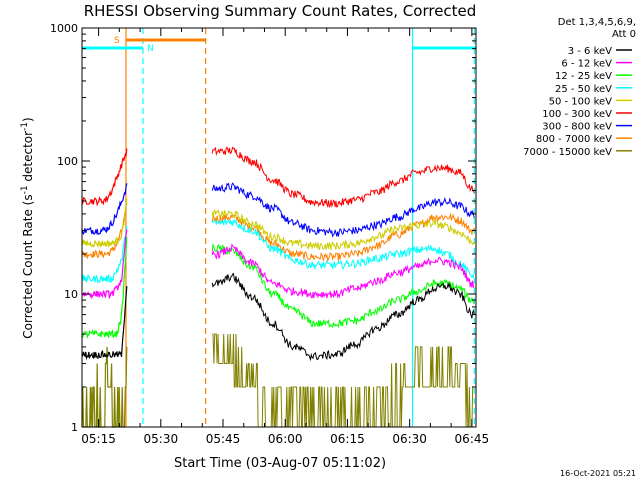  What do you see at coordinates (117, 41) in the screenshot?
I see `flag-label-0: S` at bounding box center [117, 41].